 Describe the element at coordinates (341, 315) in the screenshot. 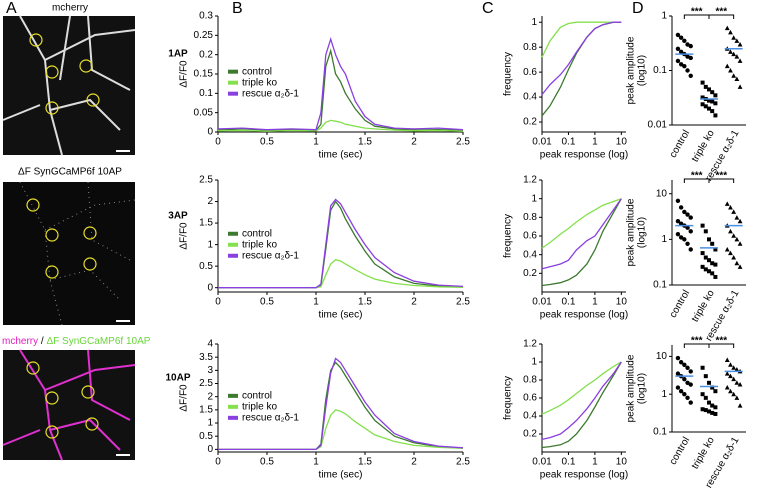

I see `x-axis-label: time (sec)` at that location.